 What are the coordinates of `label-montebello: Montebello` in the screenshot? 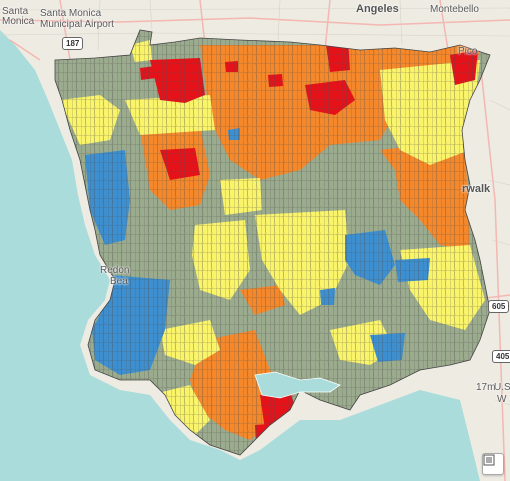 It's located at (454, 9).